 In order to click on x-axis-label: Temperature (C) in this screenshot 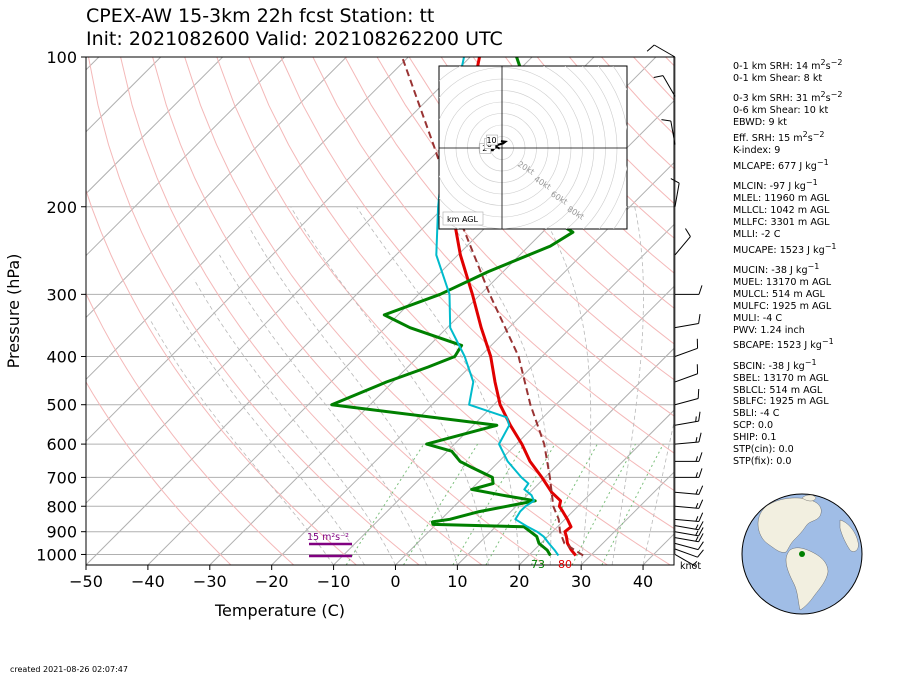, I will do `click(279, 610)`.